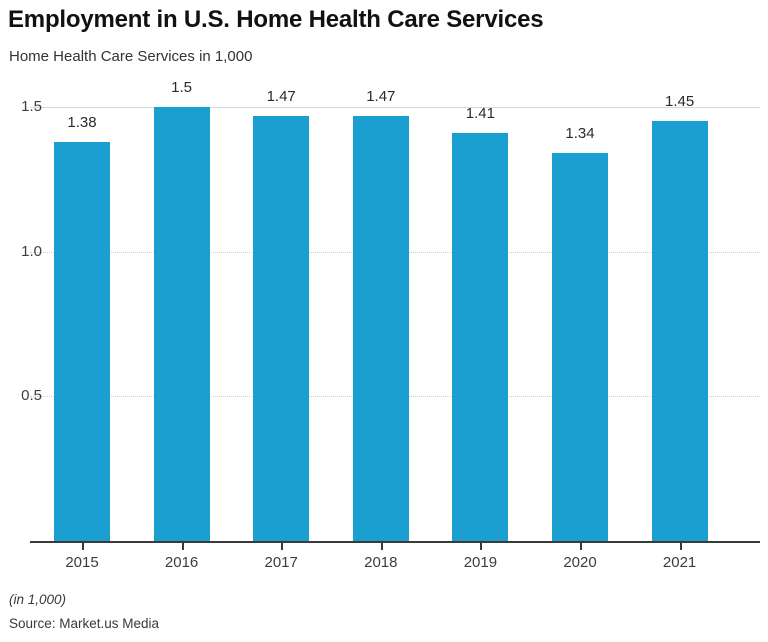  Describe the element at coordinates (480, 562) in the screenshot. I see `x-axis-label-2019: 2019` at that location.